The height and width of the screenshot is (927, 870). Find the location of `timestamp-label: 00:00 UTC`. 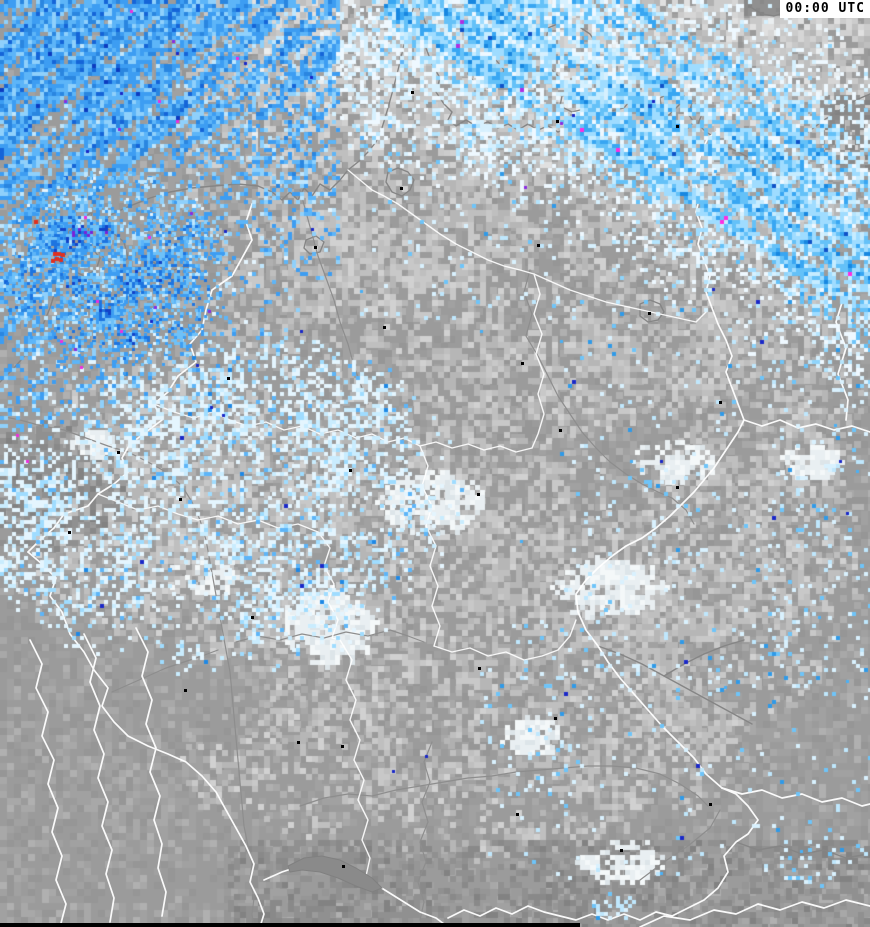

timestamp-label: 00:00 UTC is located at coordinates (825, 8).